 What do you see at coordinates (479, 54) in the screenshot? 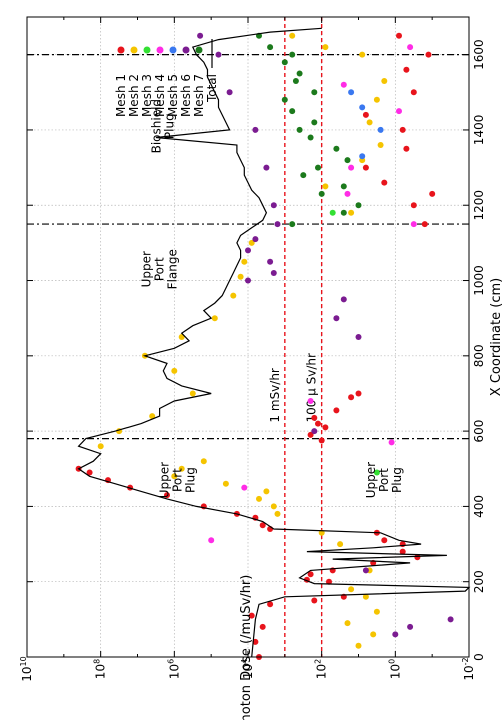
I see `x-tick-label: 1600` at bounding box center [479, 54].